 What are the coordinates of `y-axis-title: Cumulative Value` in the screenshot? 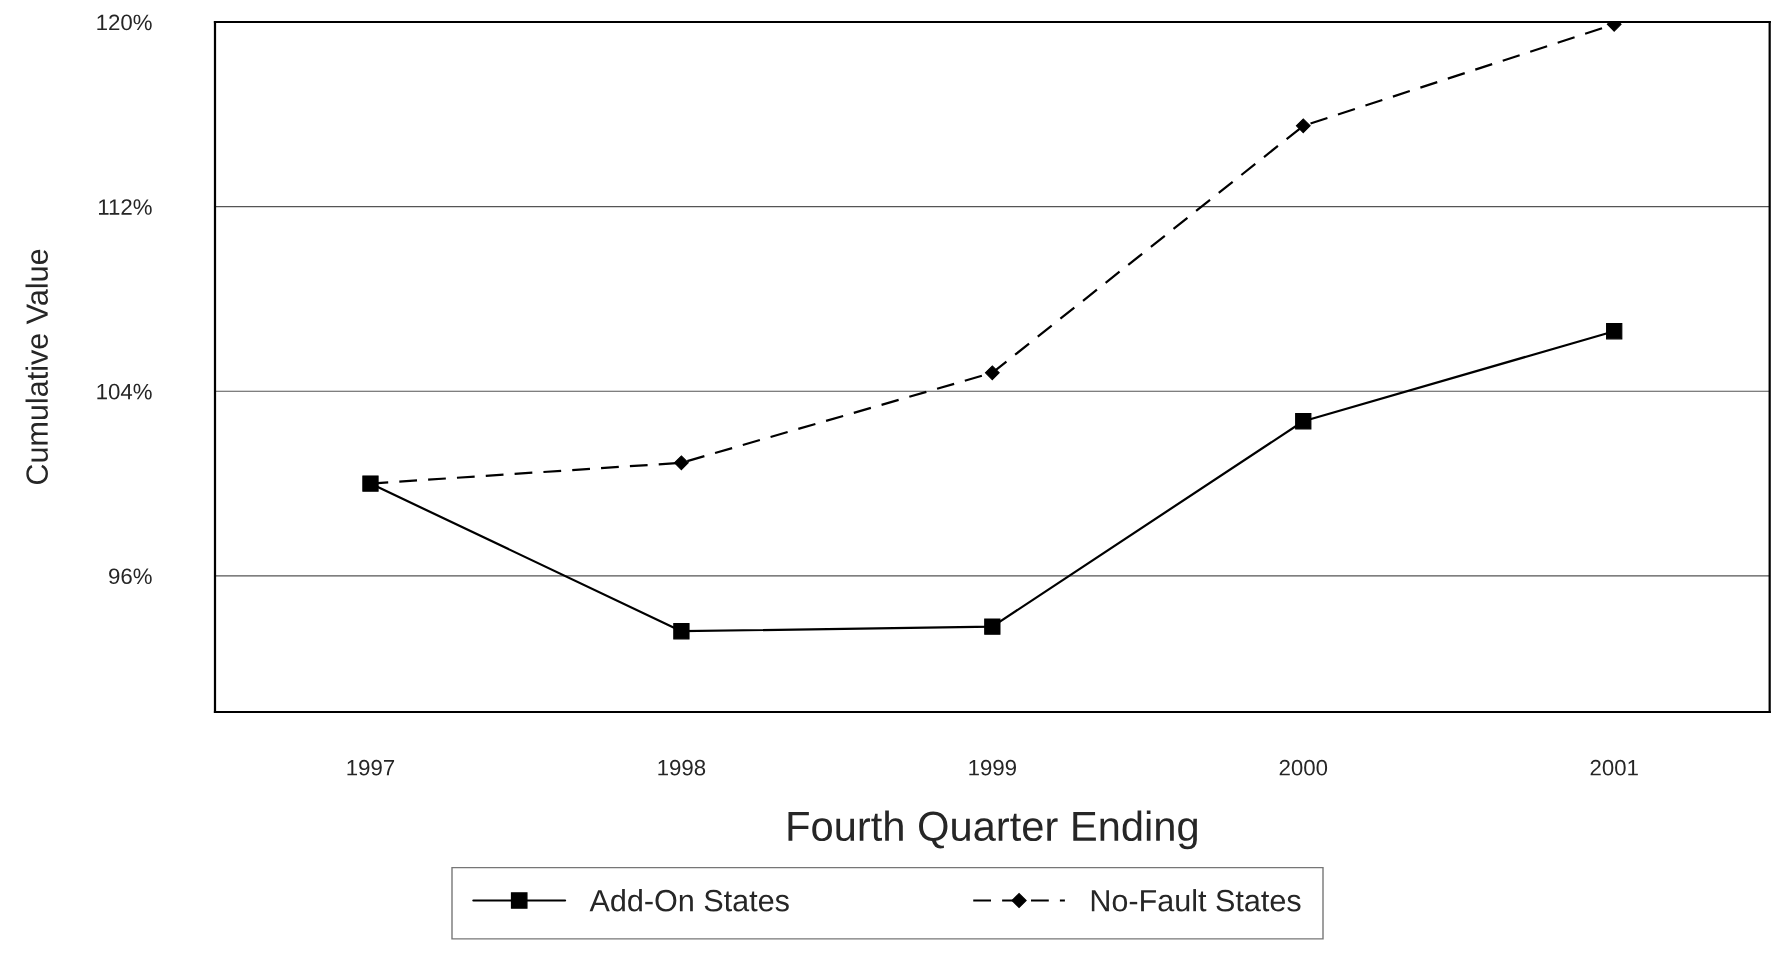 It's located at (36, 367).